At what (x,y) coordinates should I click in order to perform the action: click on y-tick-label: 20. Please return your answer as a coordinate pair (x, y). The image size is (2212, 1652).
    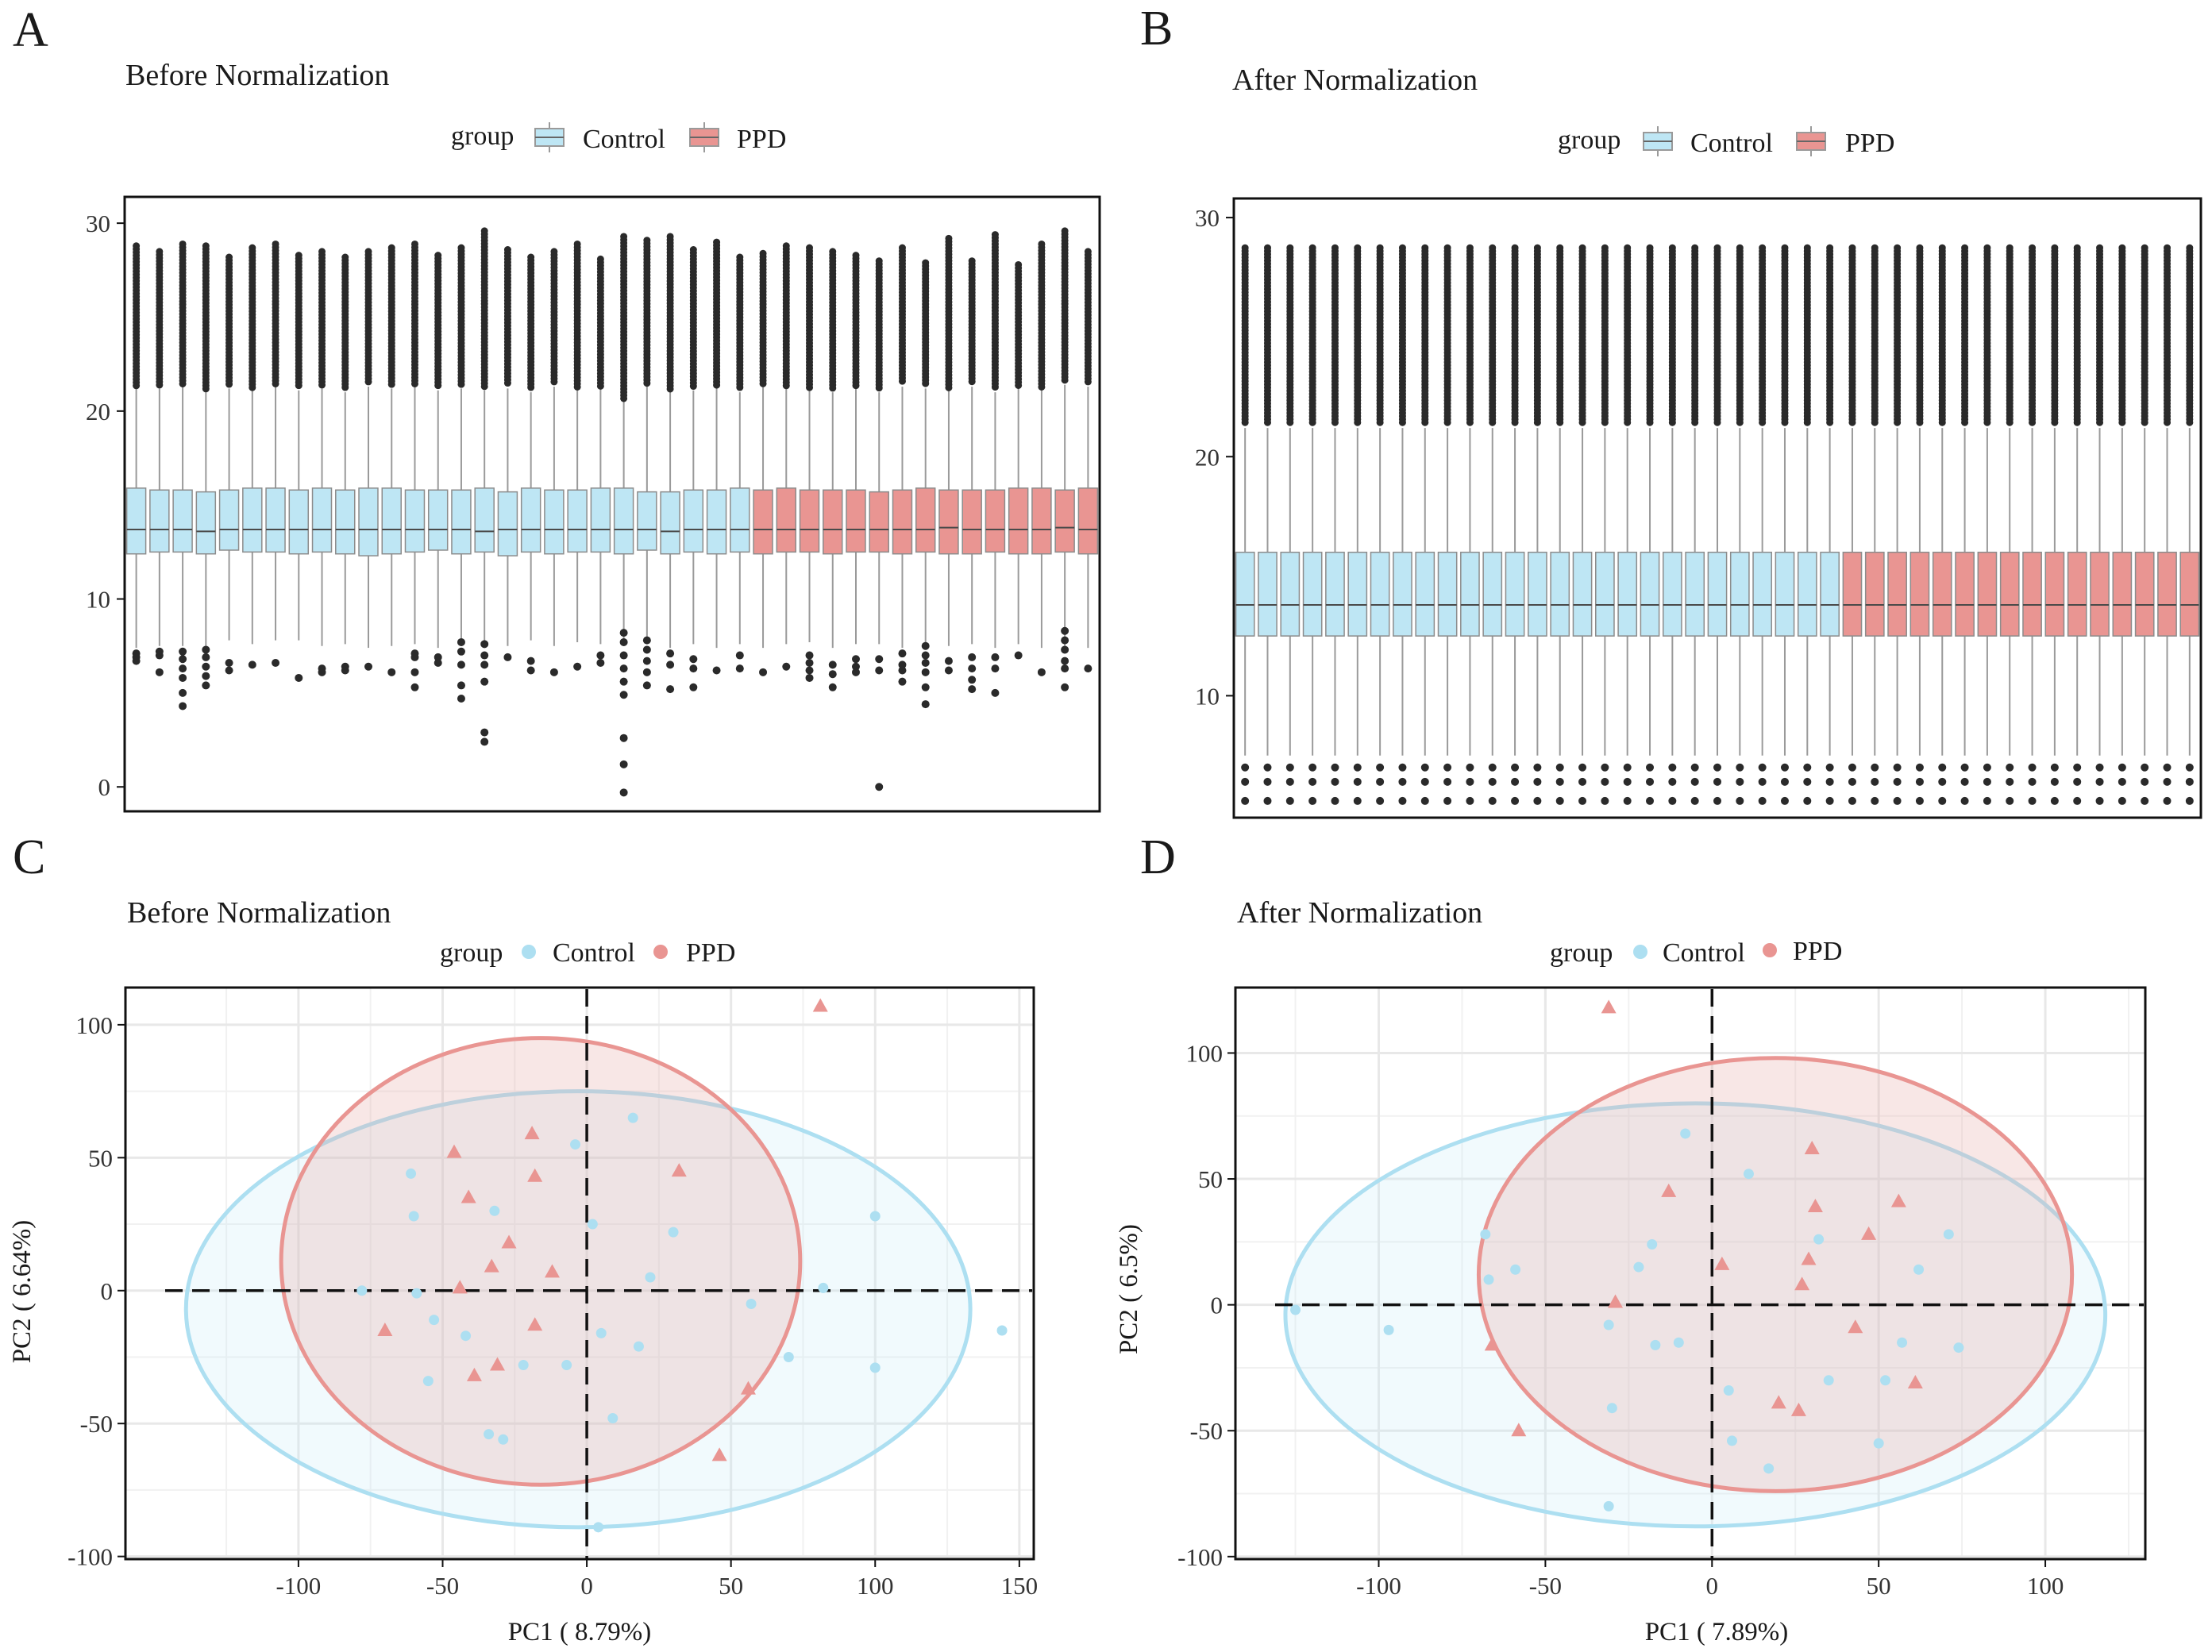
    Looking at the image, I should click on (98, 412).